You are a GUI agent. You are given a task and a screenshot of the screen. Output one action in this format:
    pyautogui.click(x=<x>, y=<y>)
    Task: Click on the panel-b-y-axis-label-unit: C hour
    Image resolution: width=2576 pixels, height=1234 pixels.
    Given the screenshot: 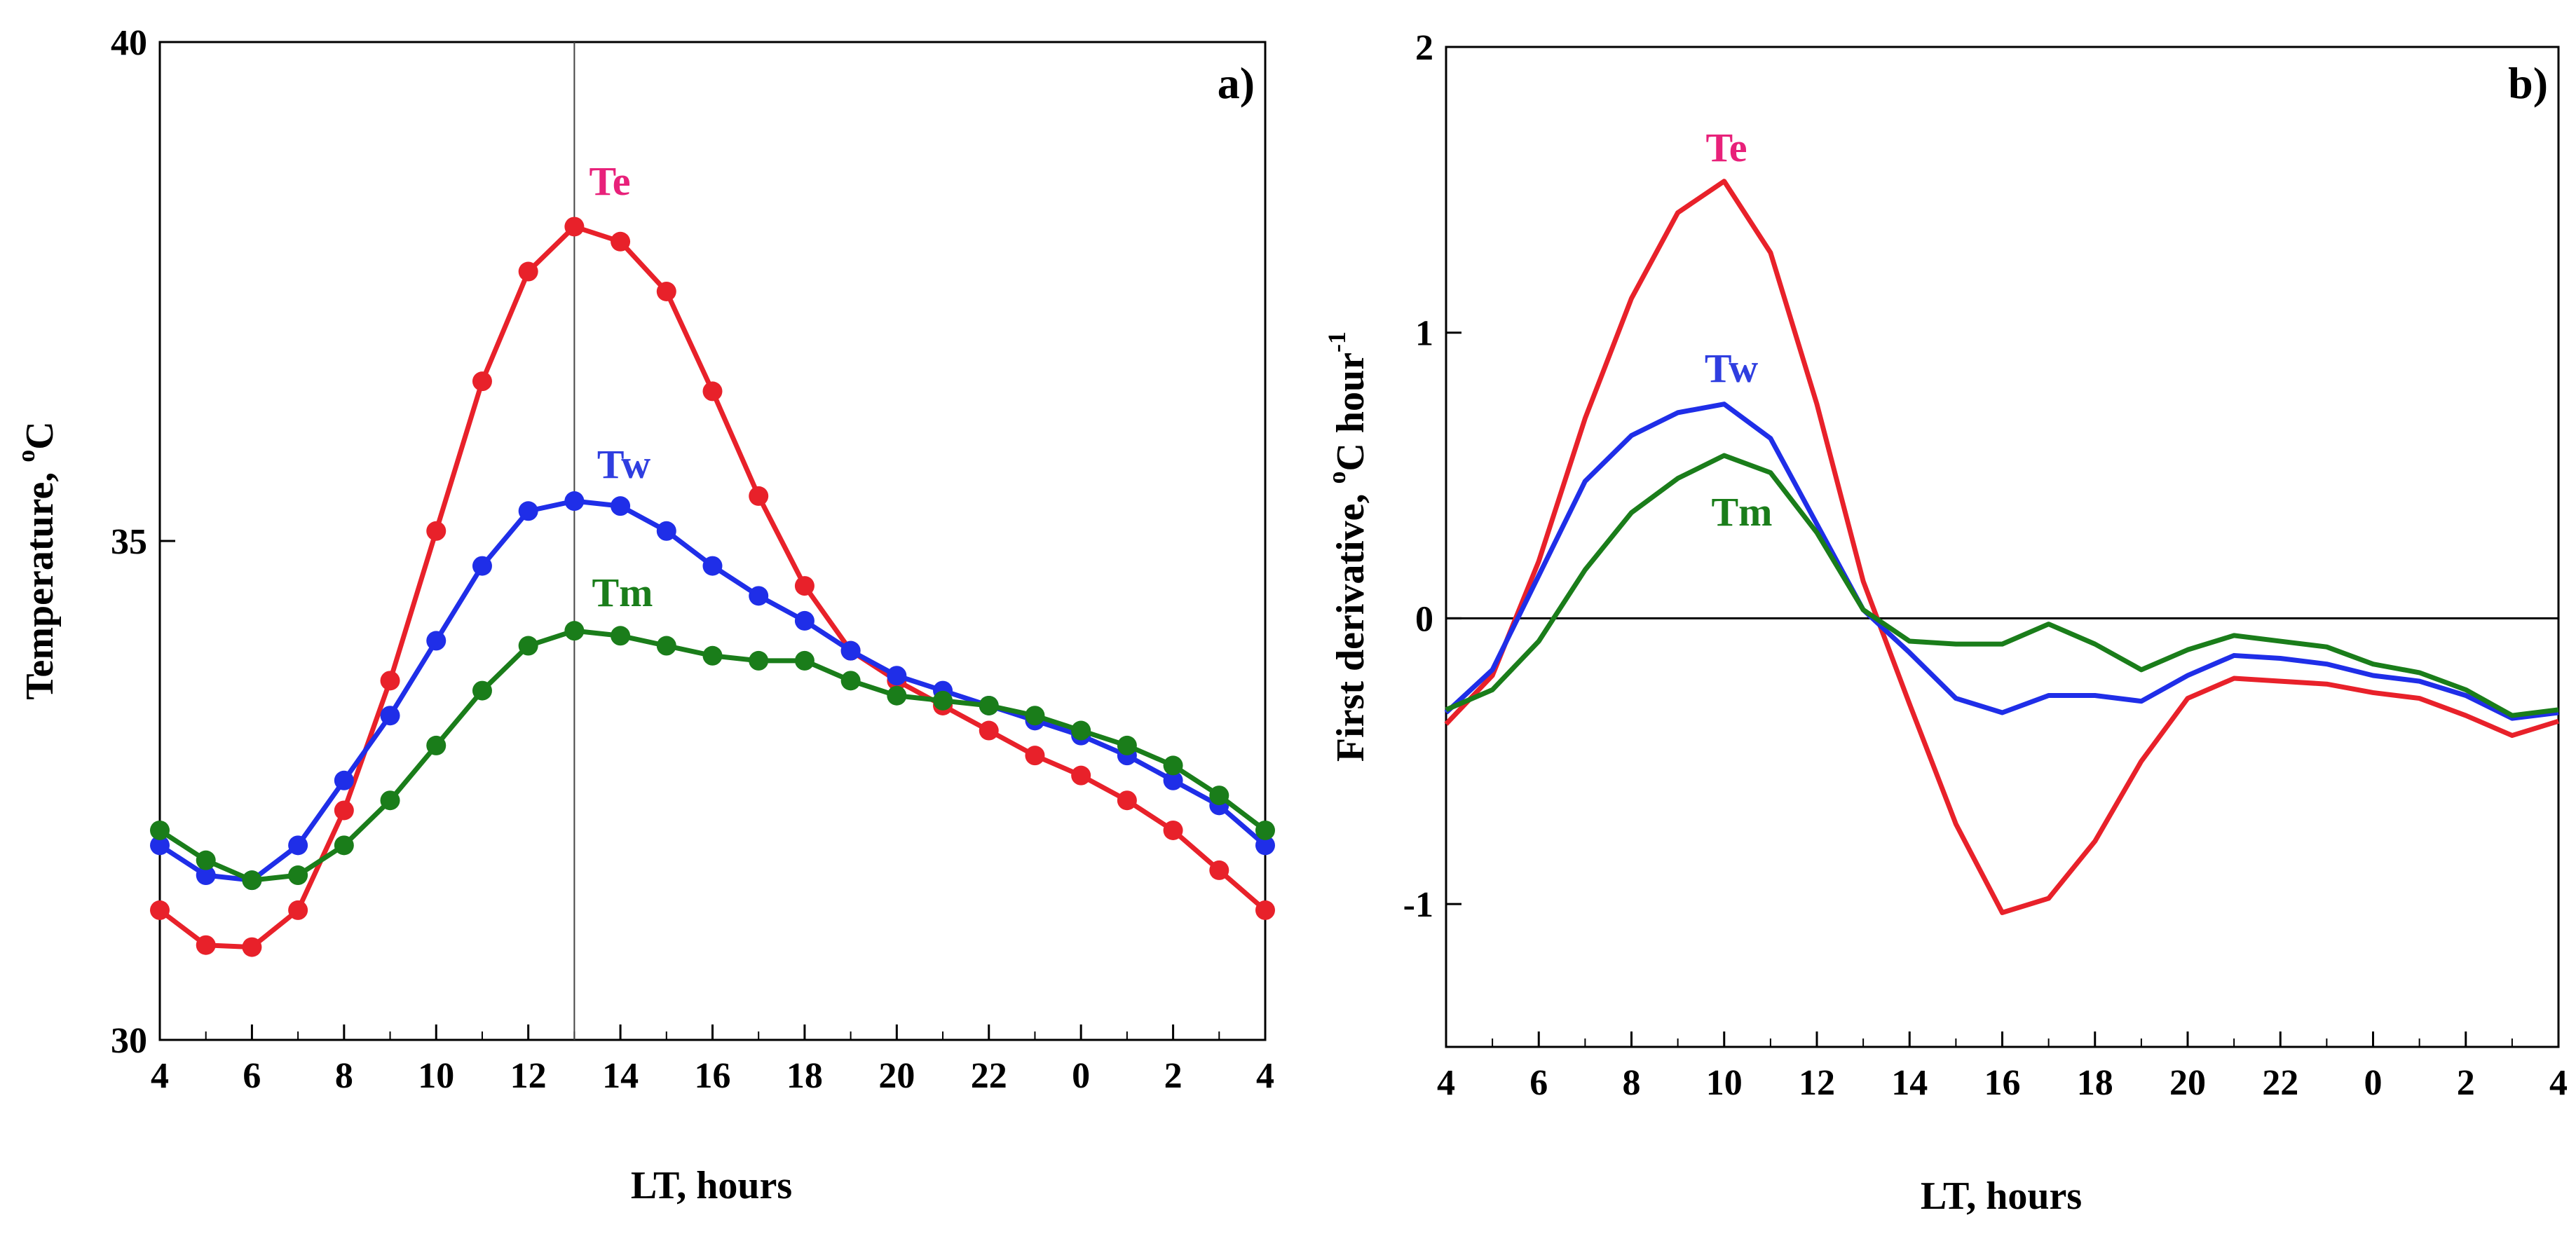 What is the action you would take?
    pyautogui.click(x=1350, y=412)
    